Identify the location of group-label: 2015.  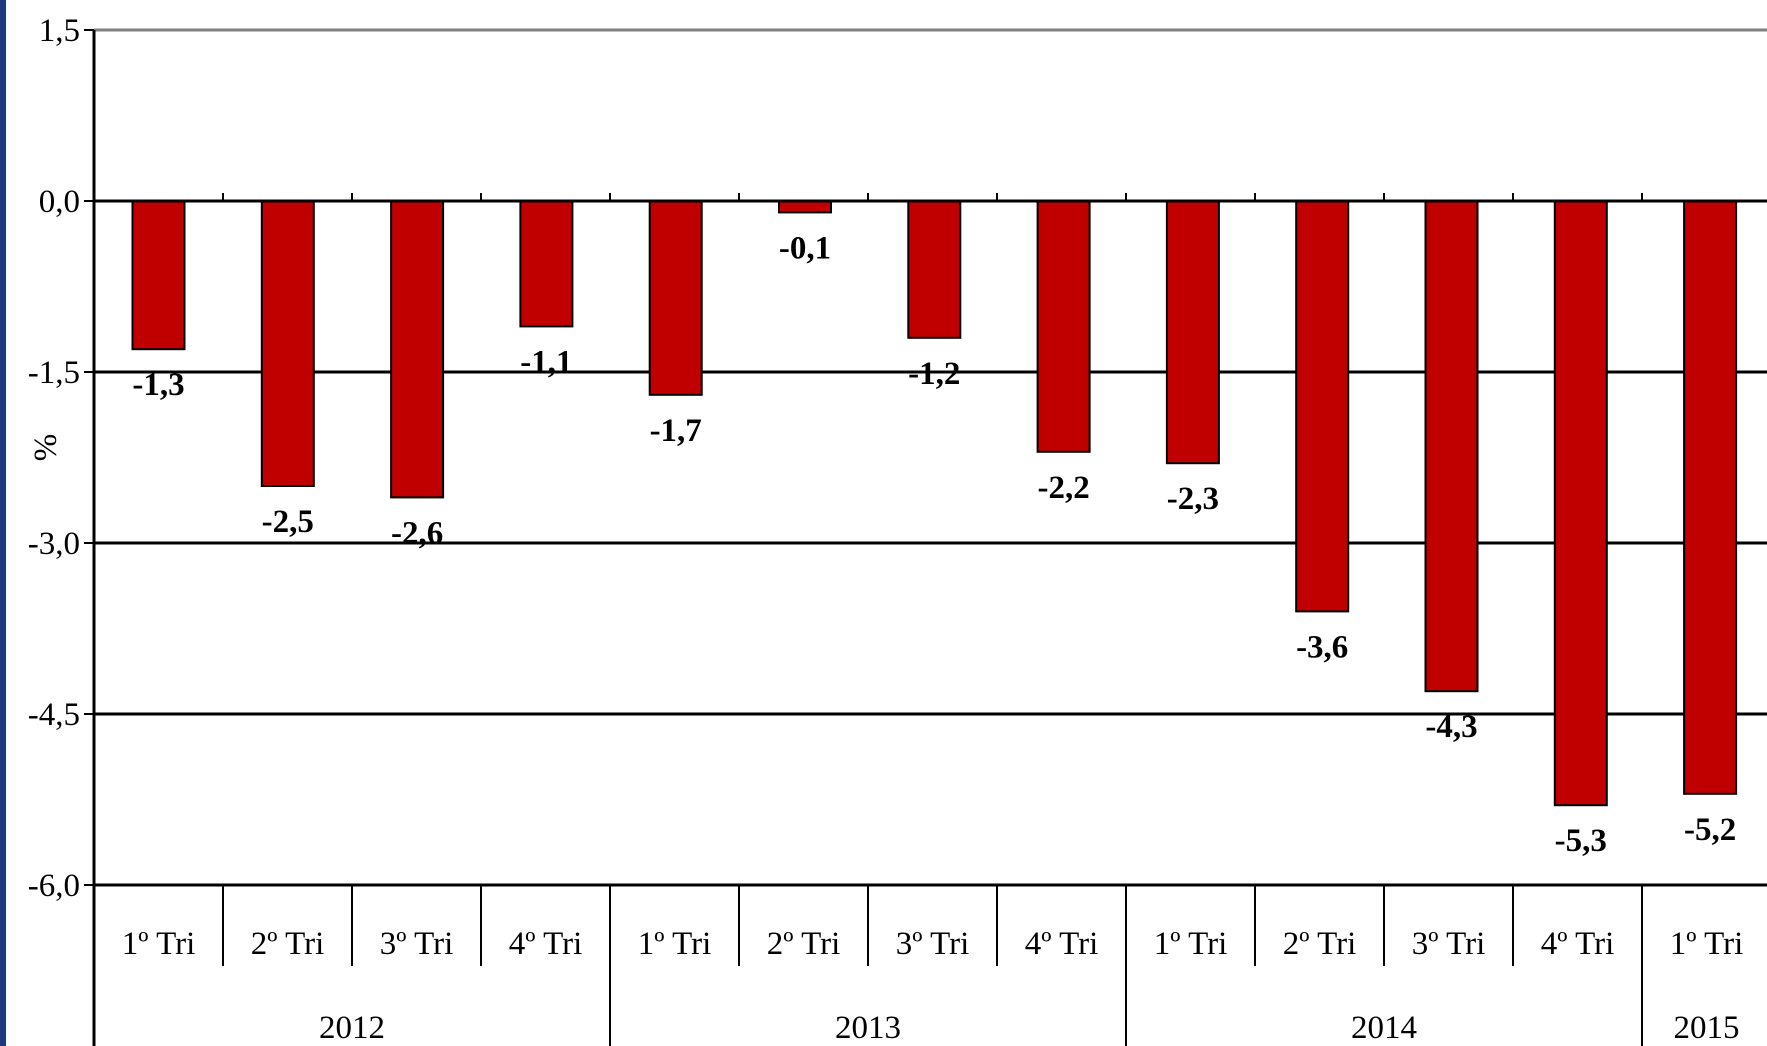
(1707, 1028).